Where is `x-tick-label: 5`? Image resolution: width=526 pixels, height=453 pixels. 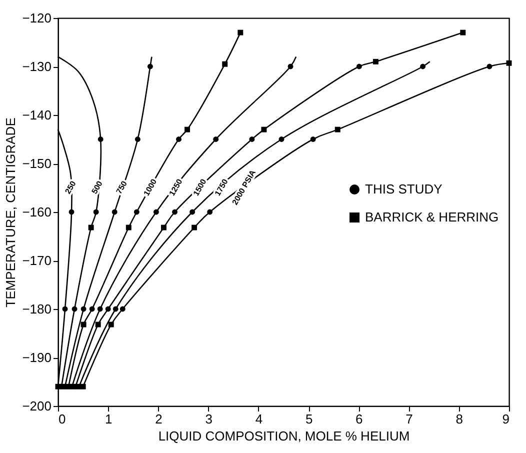 x-tick-label: 5 is located at coordinates (309, 419).